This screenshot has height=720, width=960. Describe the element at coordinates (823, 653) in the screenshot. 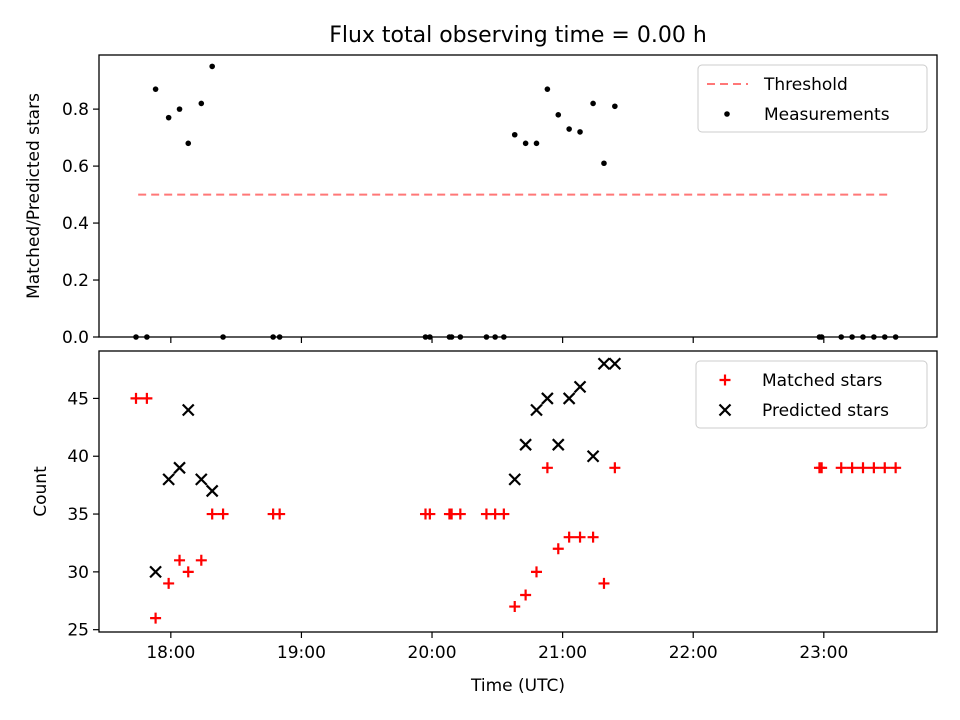

I see `x-tick-label: 23:00` at that location.